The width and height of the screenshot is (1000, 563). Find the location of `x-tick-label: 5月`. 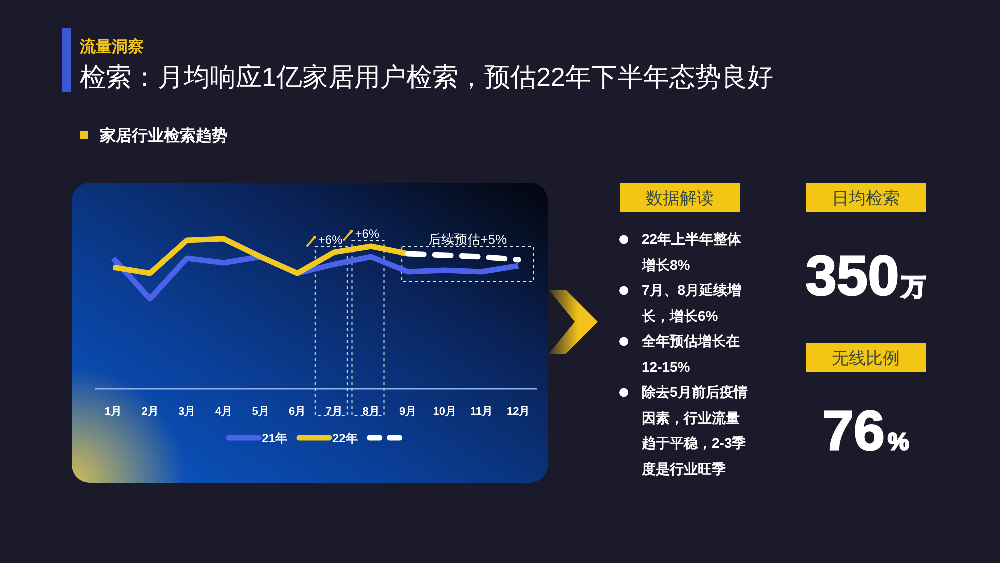

x-tick-label: 5月 is located at coordinates (261, 412).